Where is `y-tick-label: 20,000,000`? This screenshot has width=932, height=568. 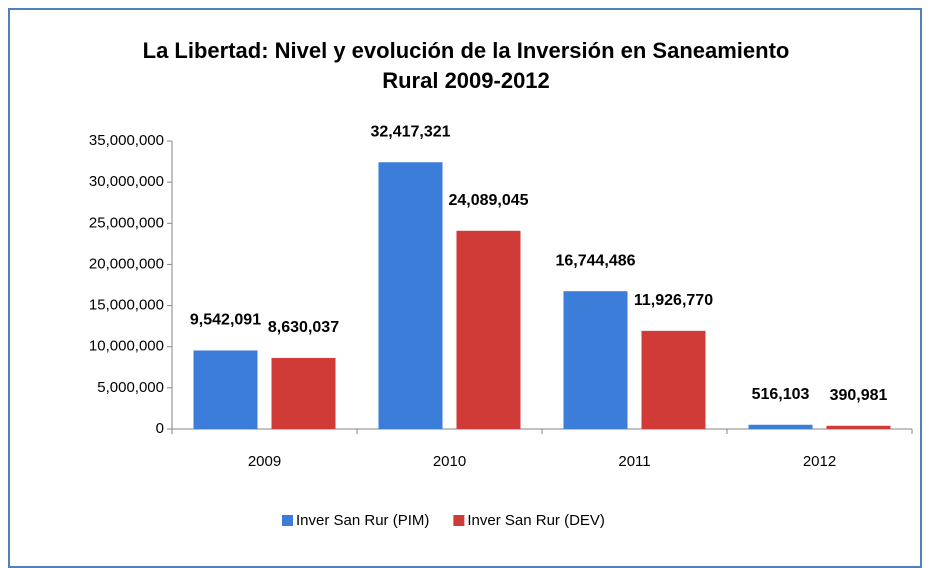 y-tick-label: 20,000,000 is located at coordinates (126, 263).